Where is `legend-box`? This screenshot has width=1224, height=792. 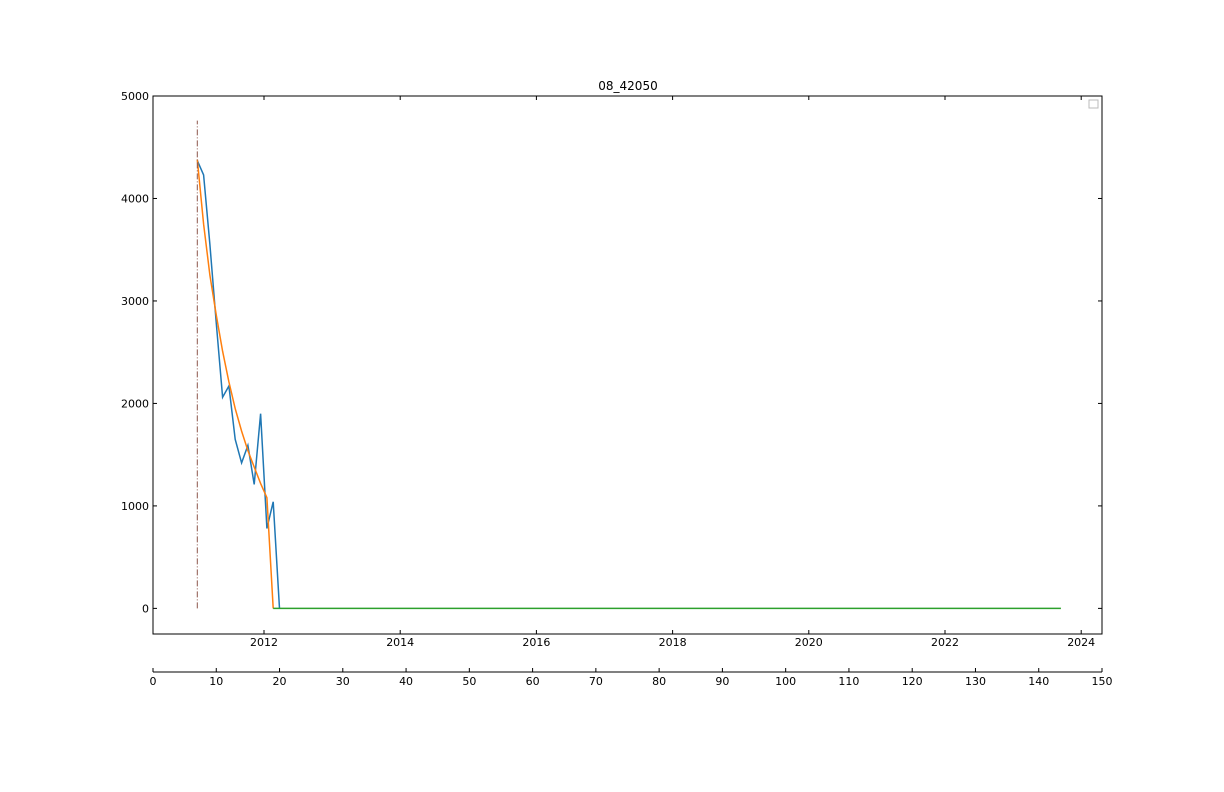
legend-box is located at coordinates (1093, 104).